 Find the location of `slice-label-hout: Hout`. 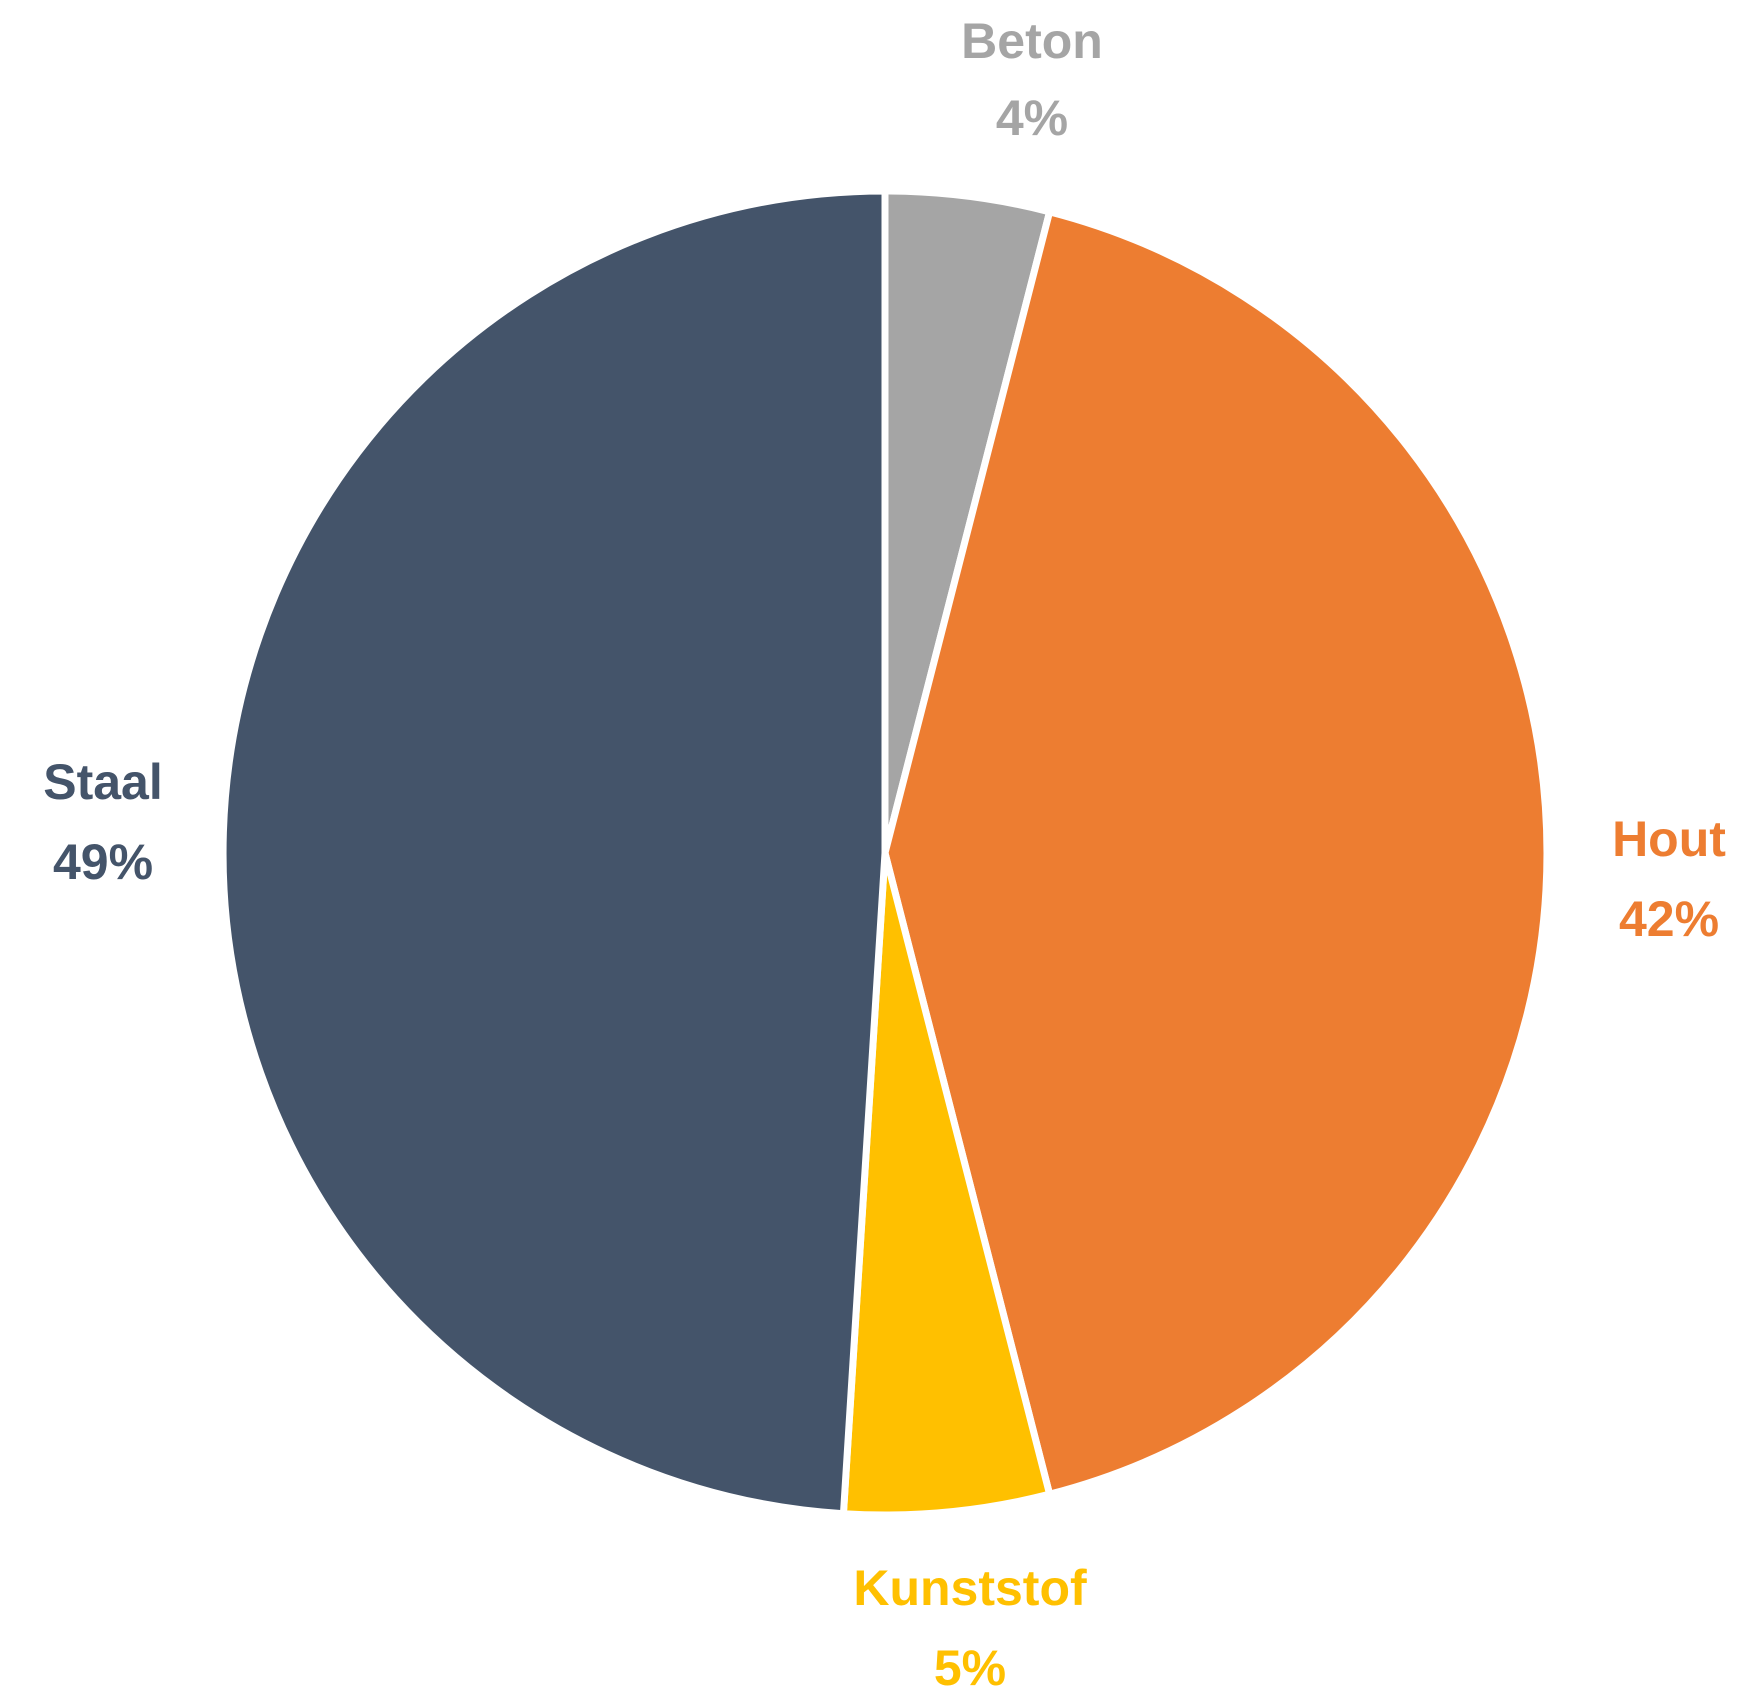

slice-label-hout: Hout is located at coordinates (1669, 839).